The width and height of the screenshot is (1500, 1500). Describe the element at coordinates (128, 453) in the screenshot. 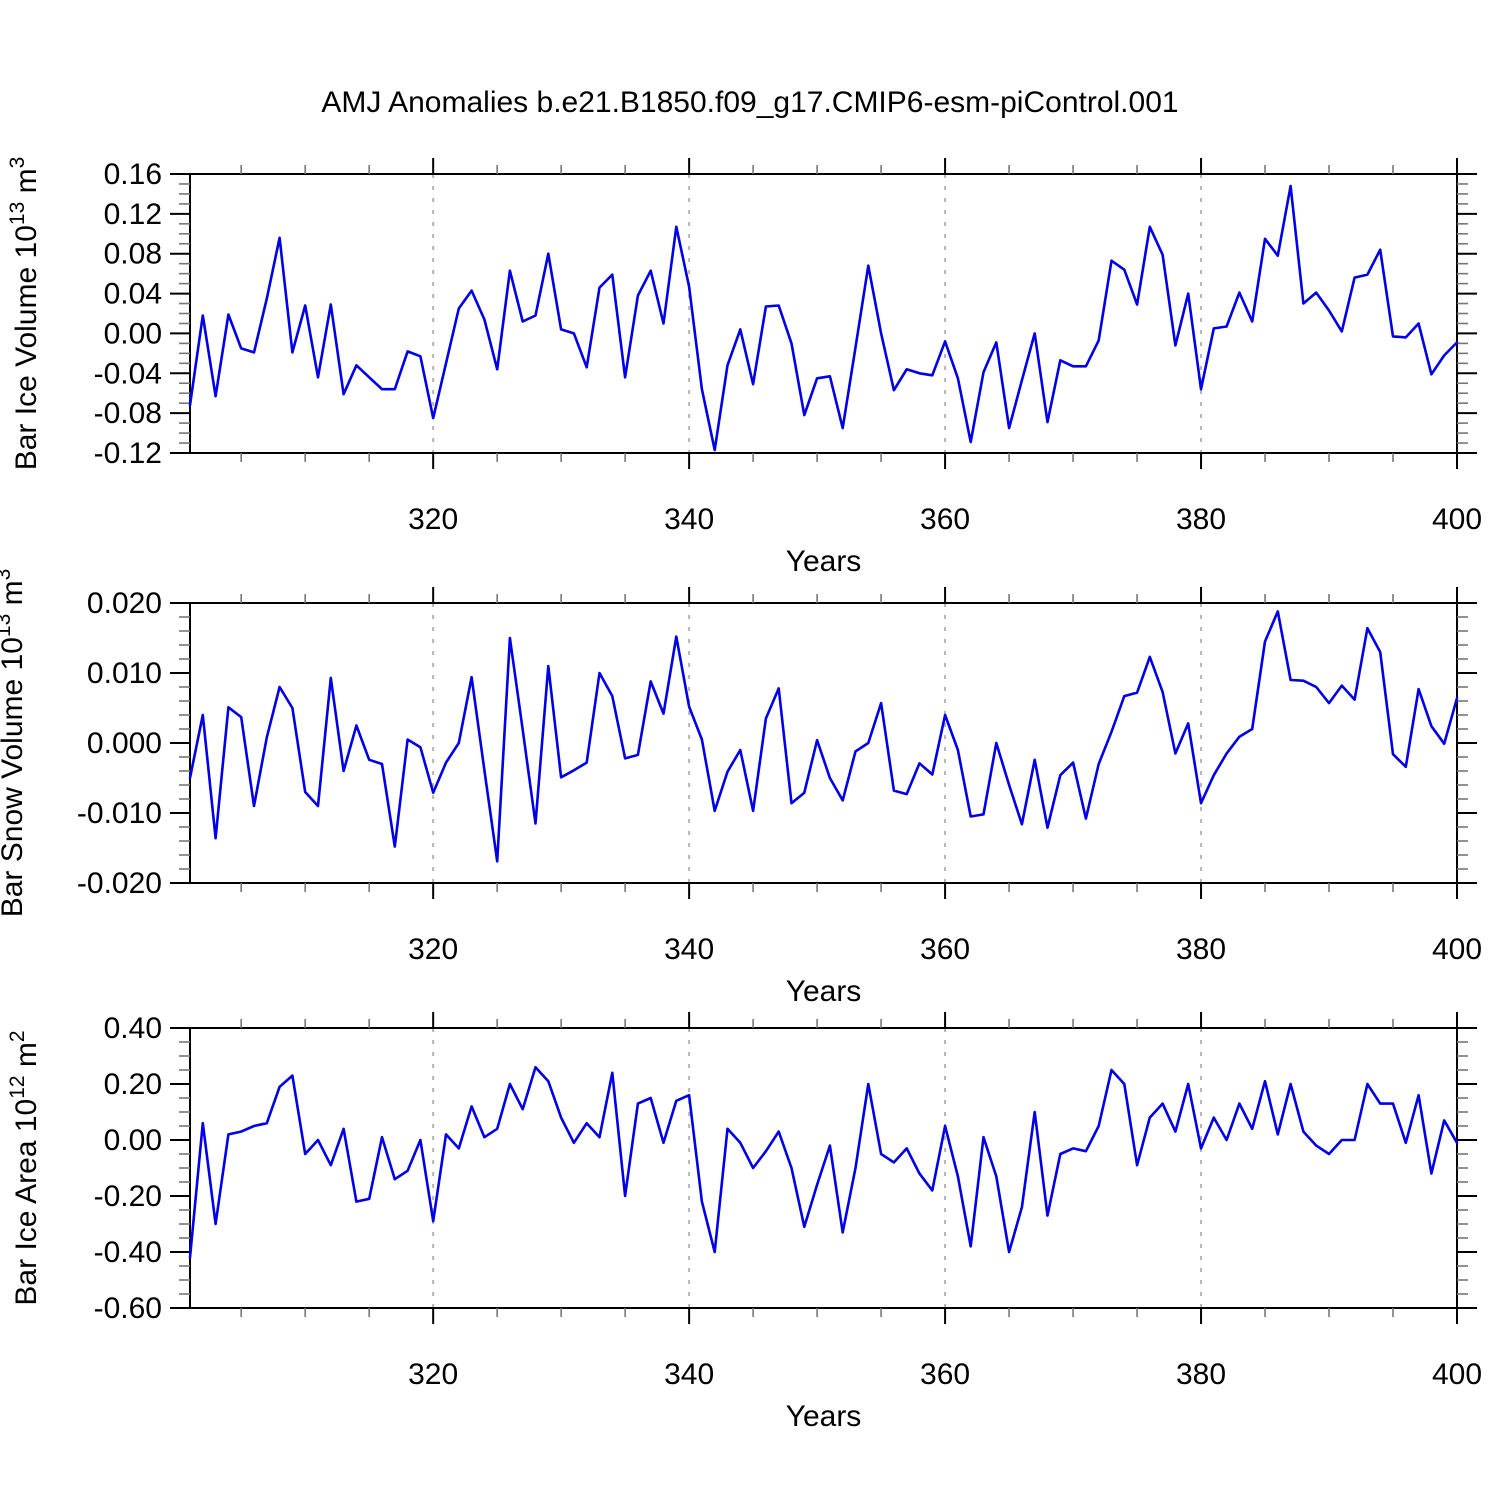

I see `y-tick-label: -0.12` at that location.